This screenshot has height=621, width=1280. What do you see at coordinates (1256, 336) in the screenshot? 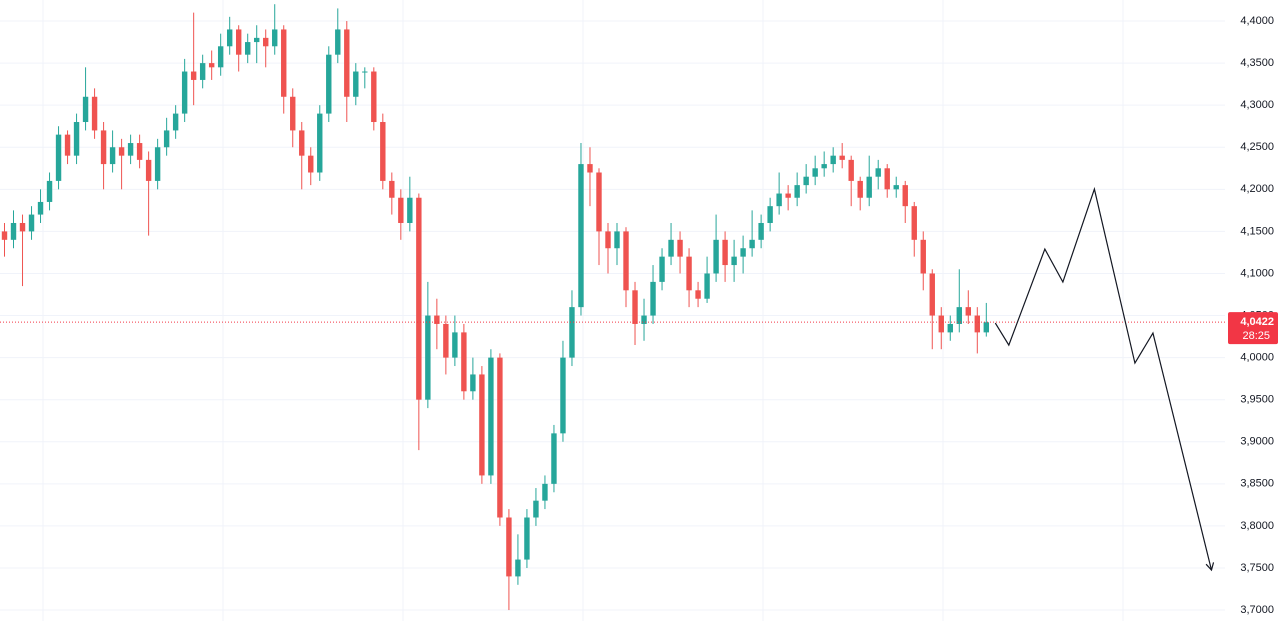
I see `countdown-label: 28:25` at bounding box center [1256, 336].